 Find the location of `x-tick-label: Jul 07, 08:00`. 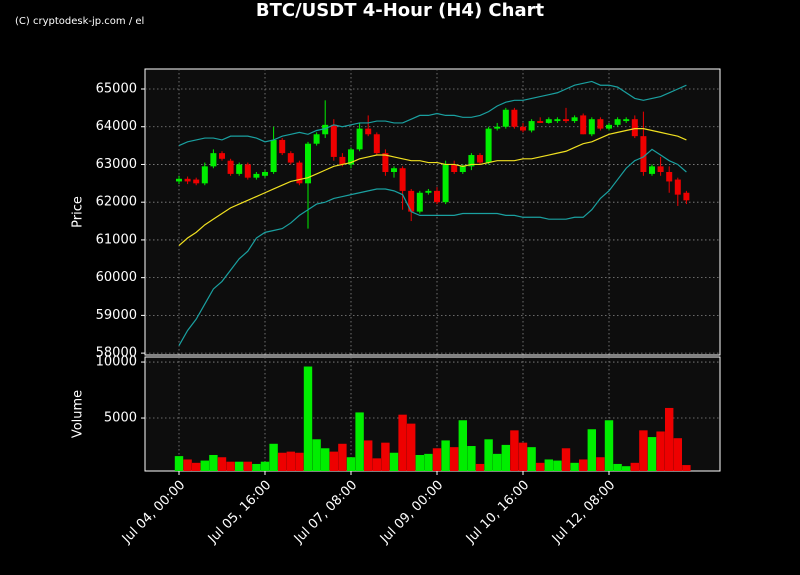

x-tick-label: Jul 07, 08:00 is located at coordinates (325, 512).